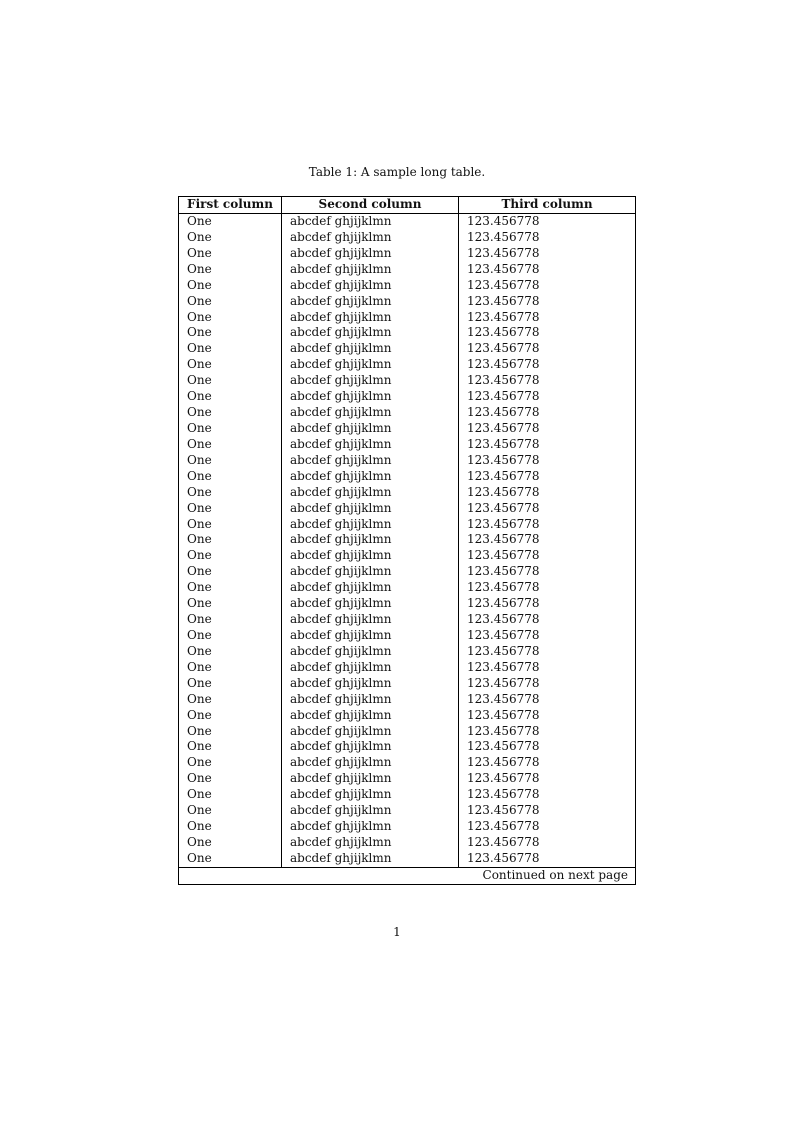 This screenshot has height=1123, width=794. Describe the element at coordinates (370, 205) in the screenshot. I see `header-second-column: Second column` at that location.